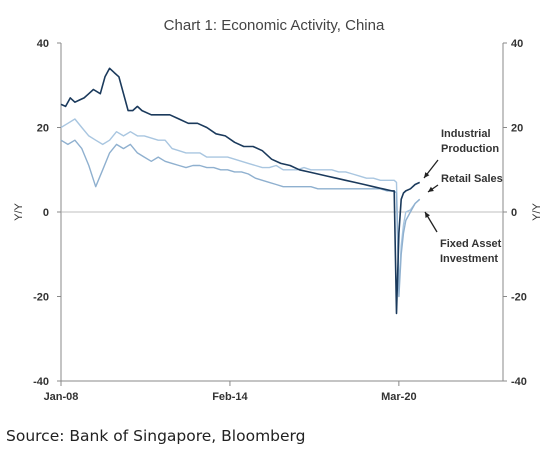 The image size is (553, 465). What do you see at coordinates (469, 259) in the screenshot?
I see `annotation-fixed-asset-investment: Investment` at bounding box center [469, 259].